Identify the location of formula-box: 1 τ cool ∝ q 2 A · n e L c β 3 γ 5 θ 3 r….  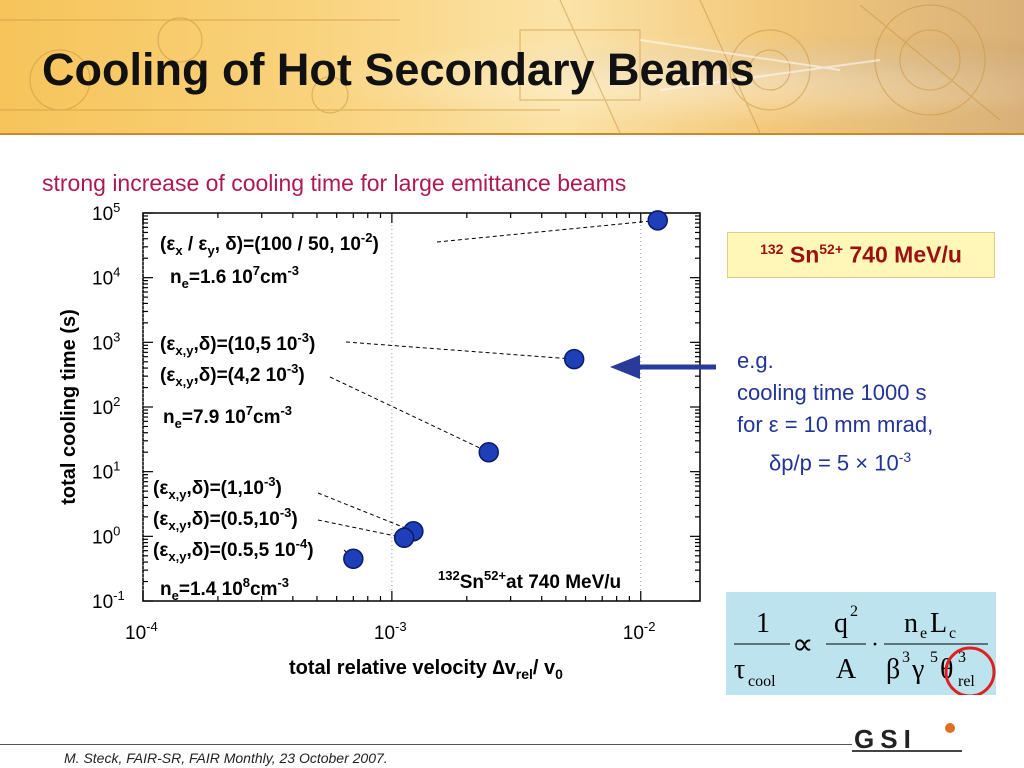
(861, 645).